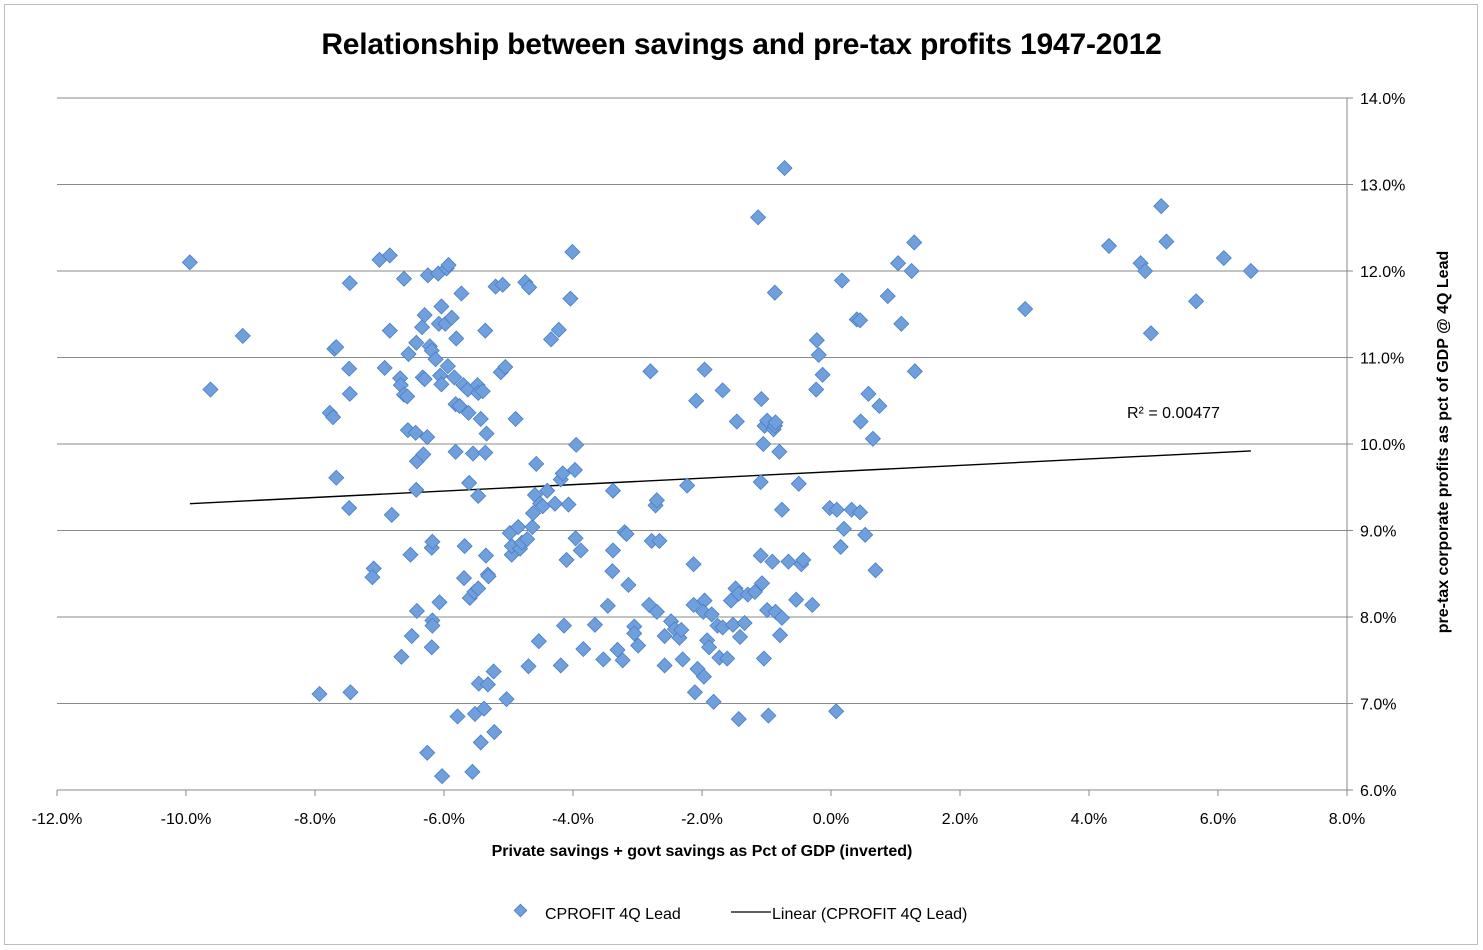 The width and height of the screenshot is (1483, 950). What do you see at coordinates (831, 819) in the screenshot?
I see `x-tick-label: 0.0%` at bounding box center [831, 819].